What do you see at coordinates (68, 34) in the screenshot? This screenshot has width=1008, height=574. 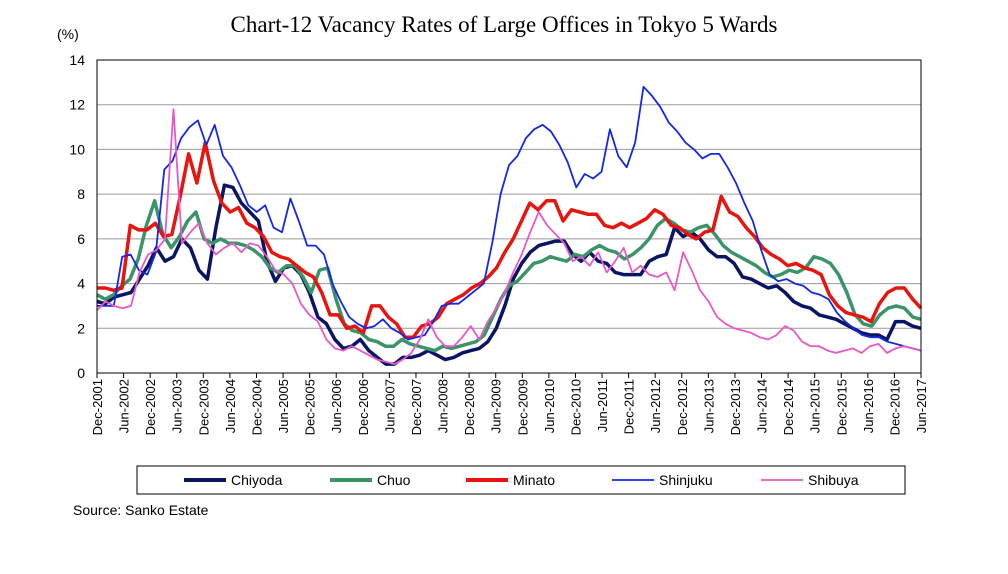 I see `y-axis-unit: (%)` at bounding box center [68, 34].